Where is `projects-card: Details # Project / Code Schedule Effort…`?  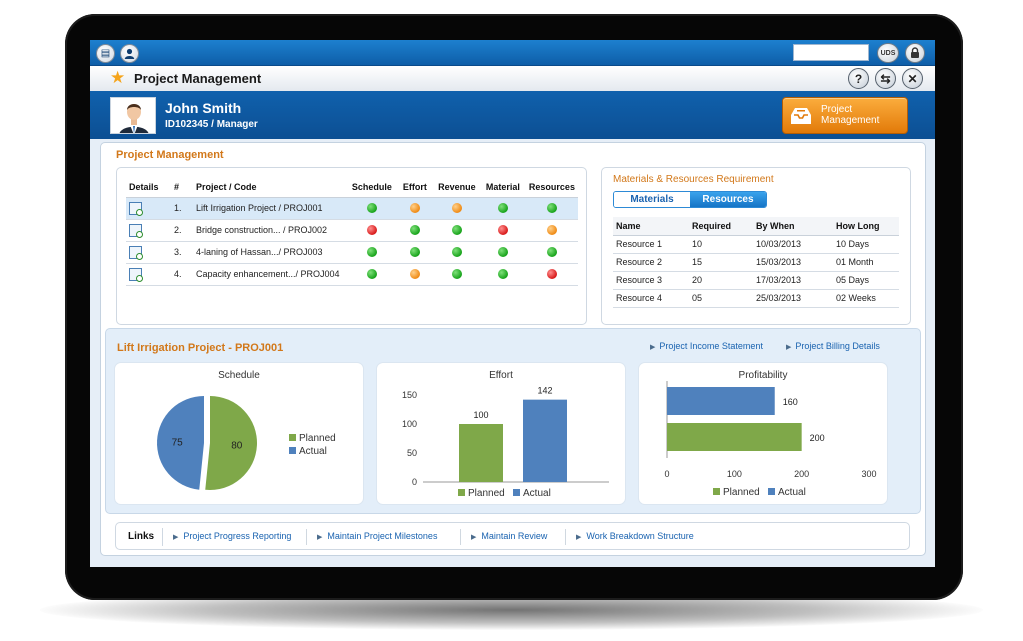
projects-card: Details # Project / Code Schedule Effort… is located at coordinates (351, 246).